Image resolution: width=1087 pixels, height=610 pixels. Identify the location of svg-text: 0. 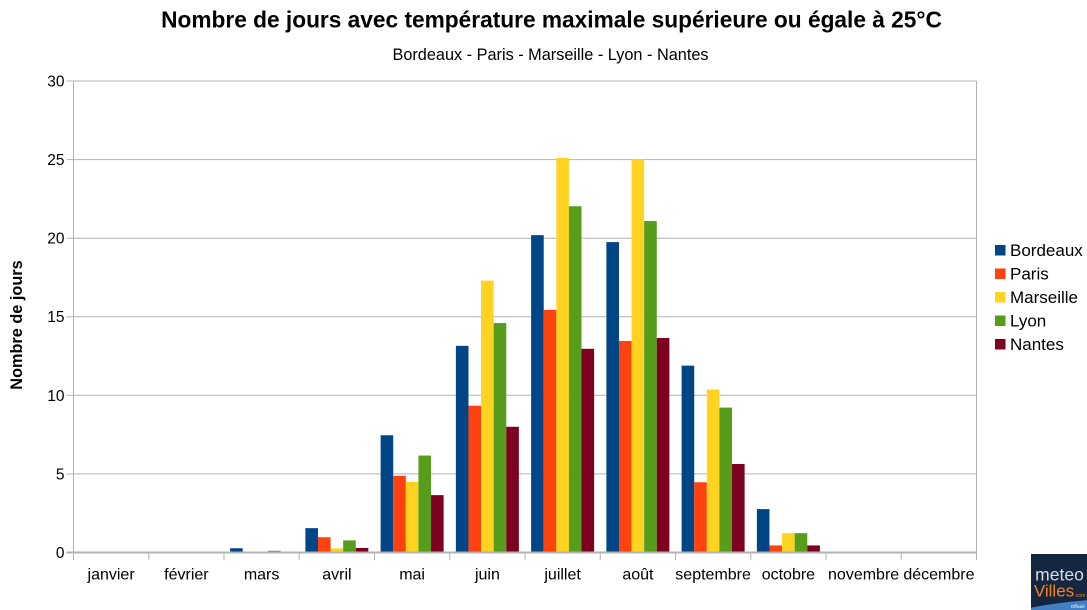
(60, 553).